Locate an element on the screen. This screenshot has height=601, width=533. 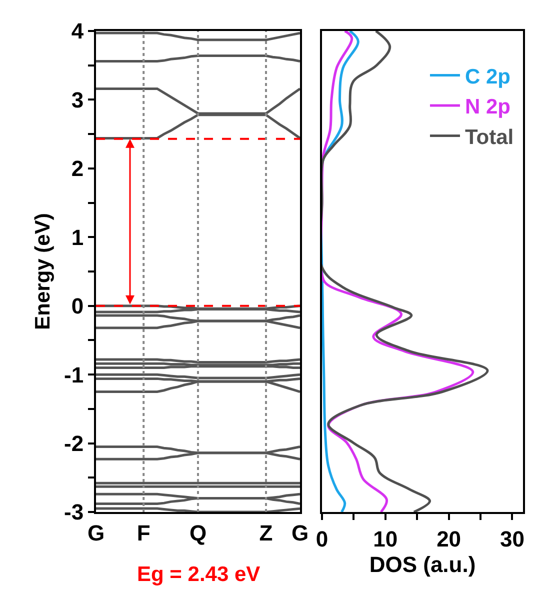
y-axis-title: Energy (eV) is located at coordinates (43, 271).